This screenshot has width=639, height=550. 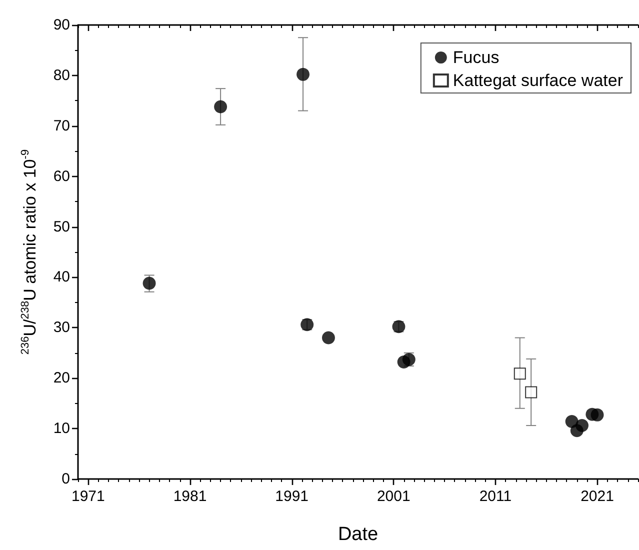 What do you see at coordinates (597, 496) in the screenshot?
I see `x-tick-label: 2021` at bounding box center [597, 496].